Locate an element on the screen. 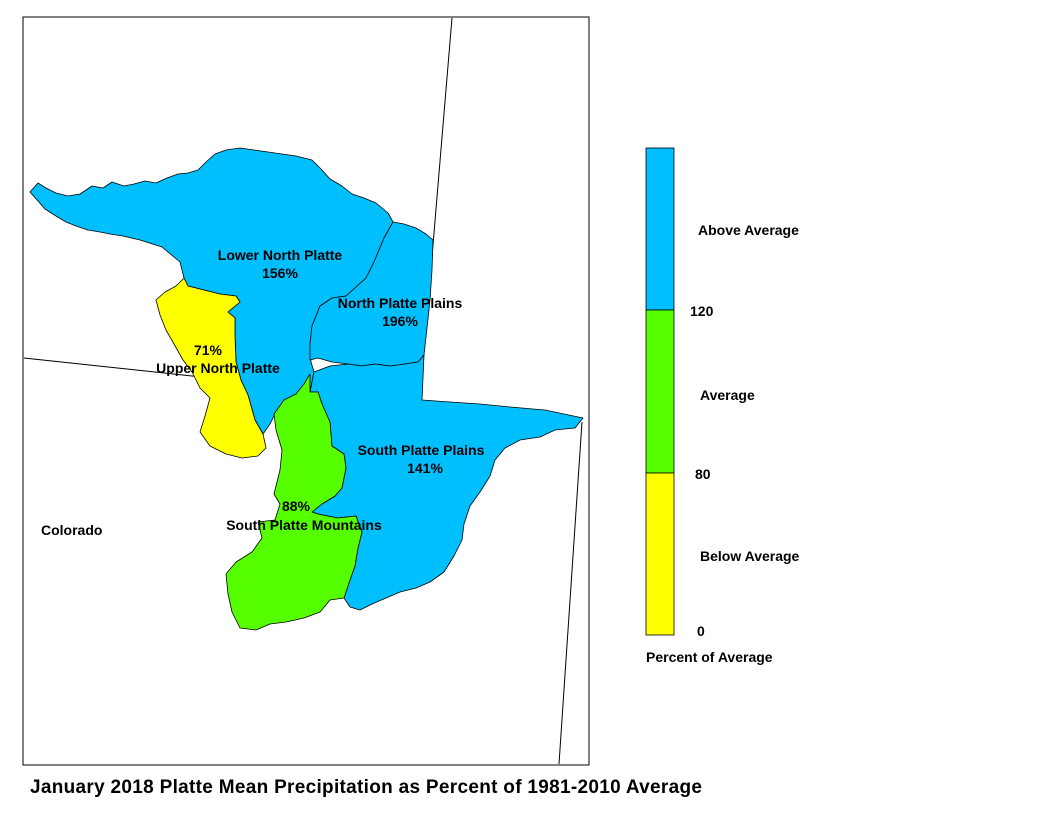  legend-swatch-above-average is located at coordinates (660, 229).